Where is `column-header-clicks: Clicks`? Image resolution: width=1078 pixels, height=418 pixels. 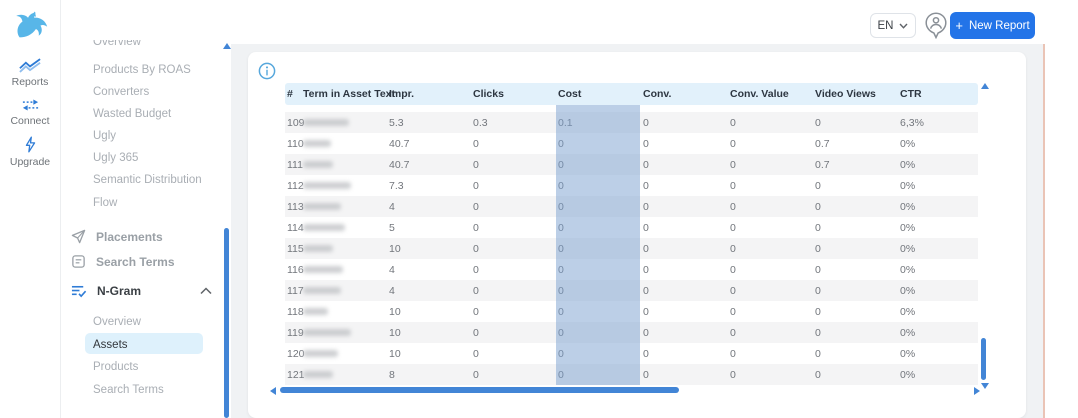 column-header-clicks: Clicks is located at coordinates (488, 94).